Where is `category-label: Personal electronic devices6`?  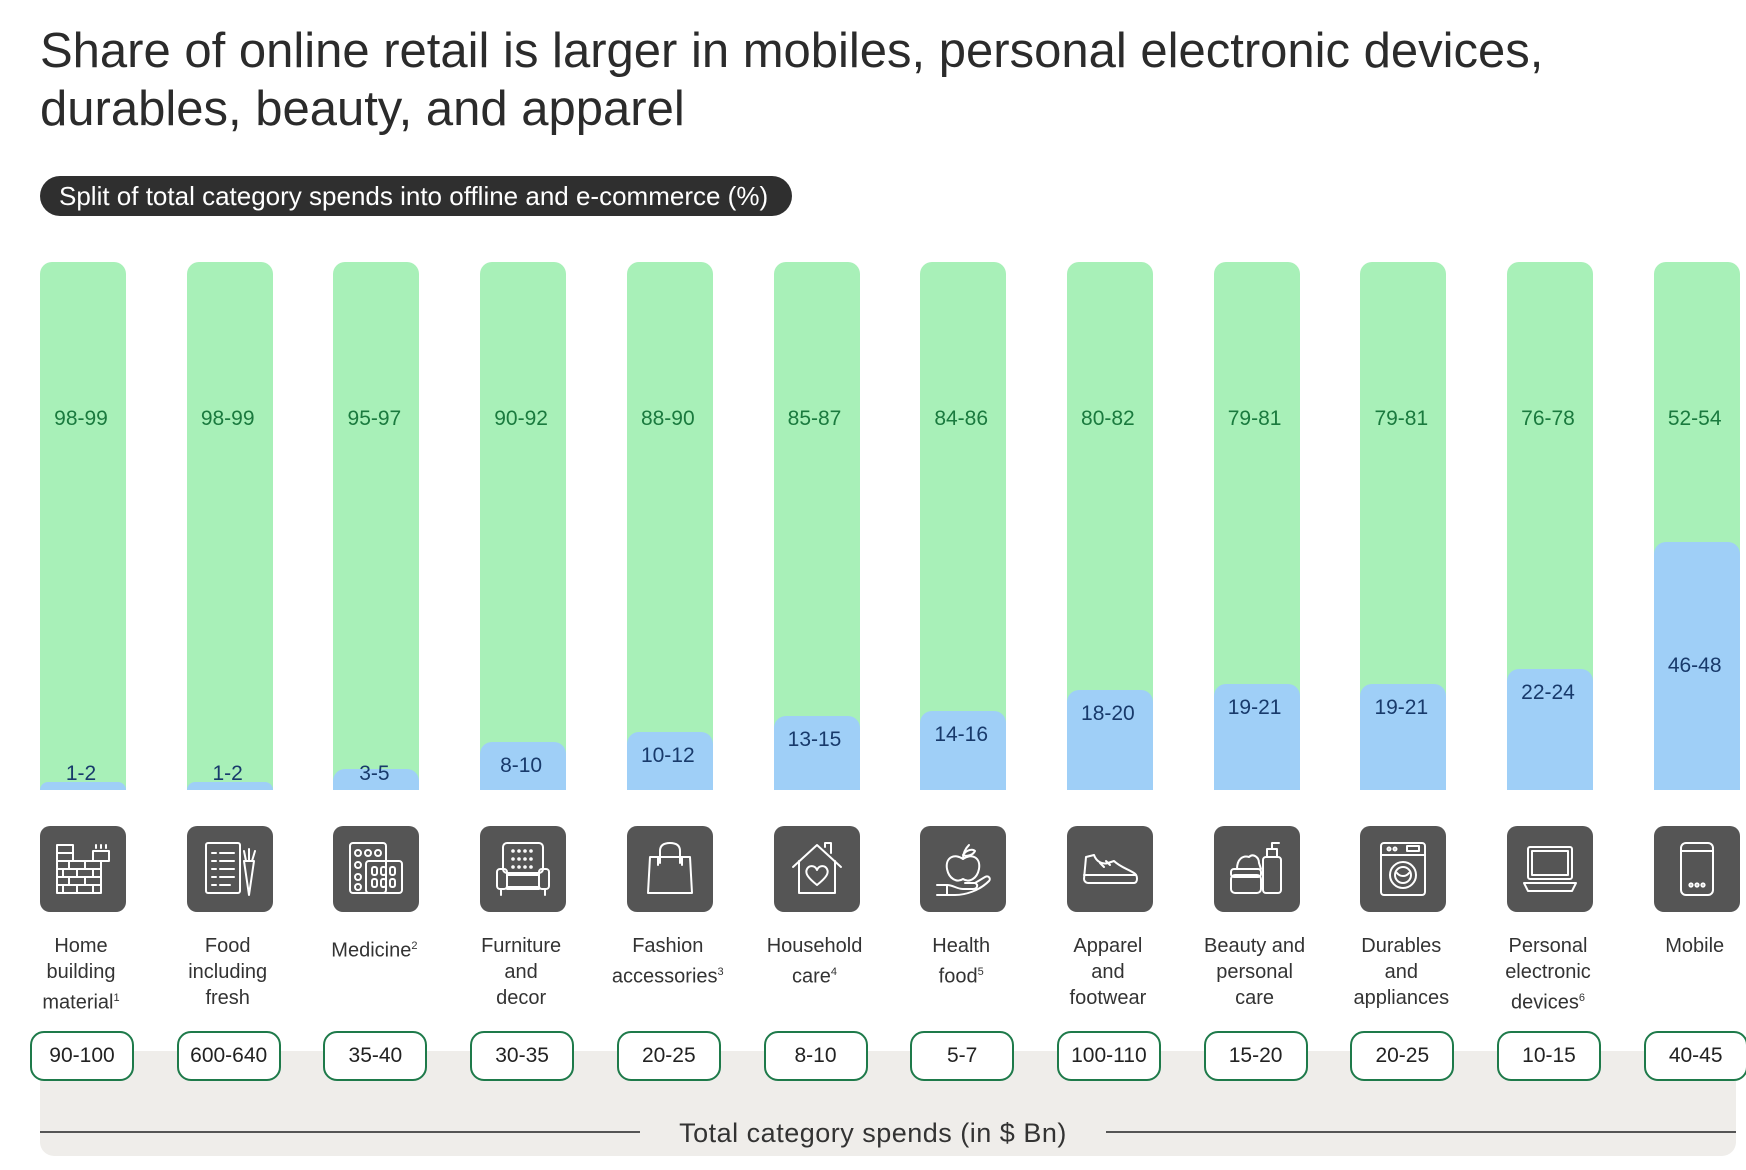
category-label: Personal electronic devices6 is located at coordinates (1548, 974).